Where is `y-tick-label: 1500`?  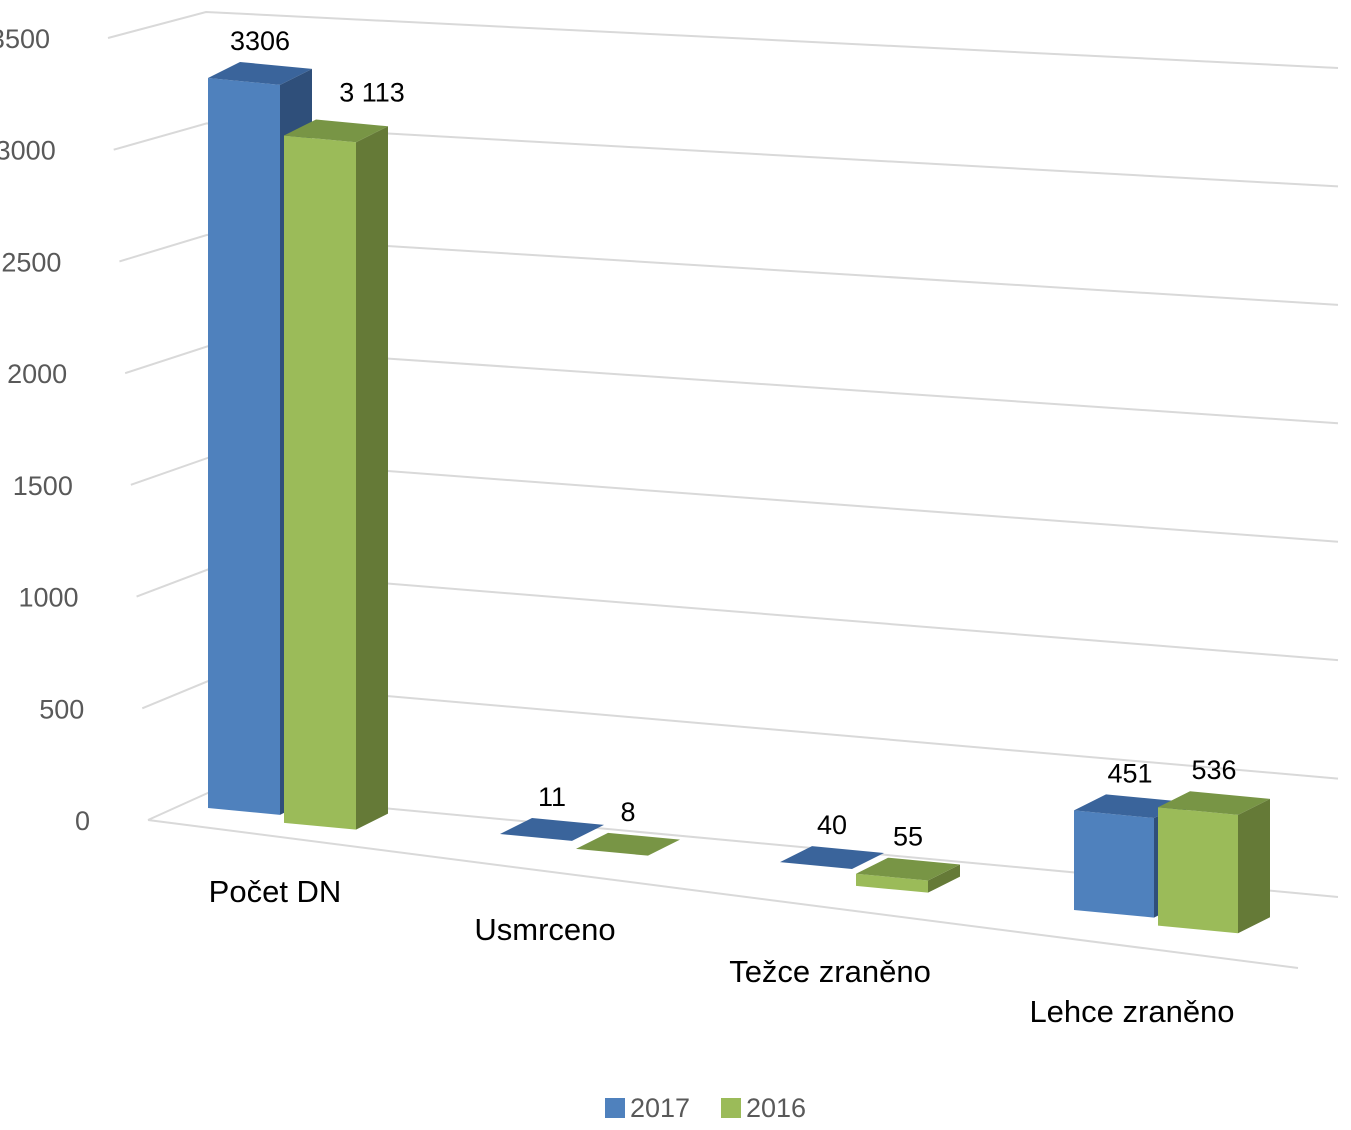 y-tick-label: 1500 is located at coordinates (43, 486).